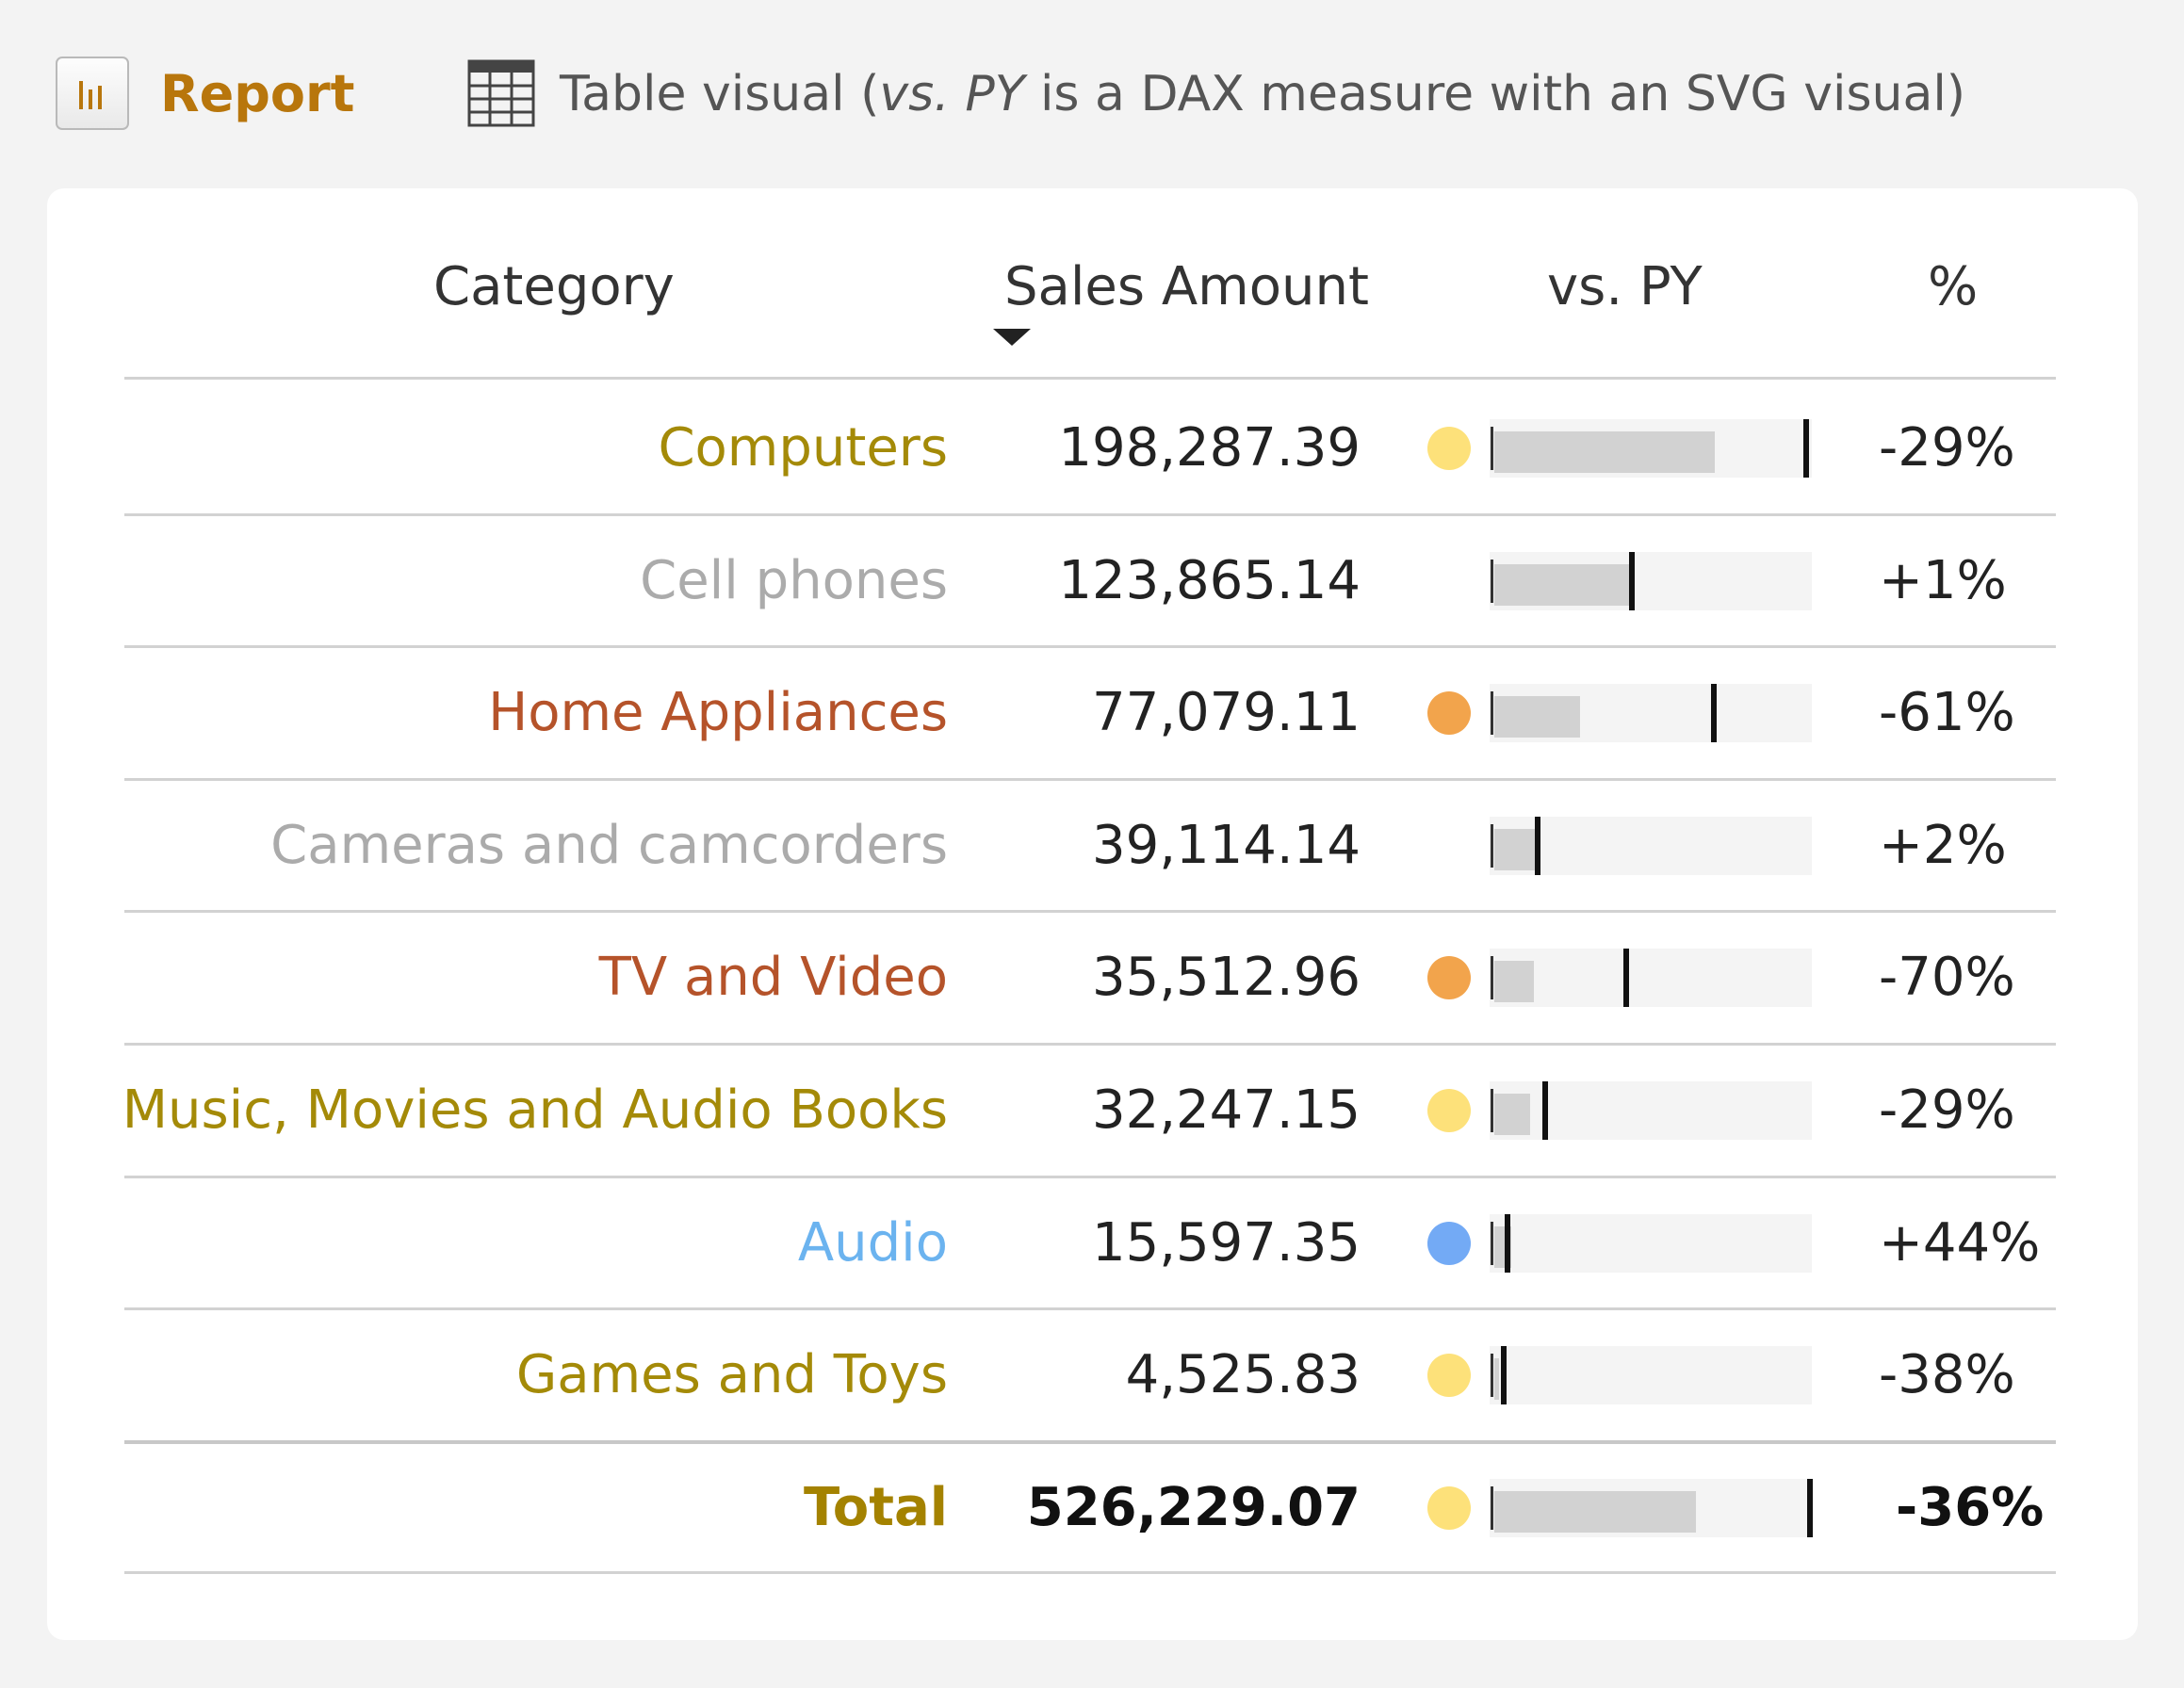  I want to click on sales-amount-cell: 77,079.11, so click(1226, 713).